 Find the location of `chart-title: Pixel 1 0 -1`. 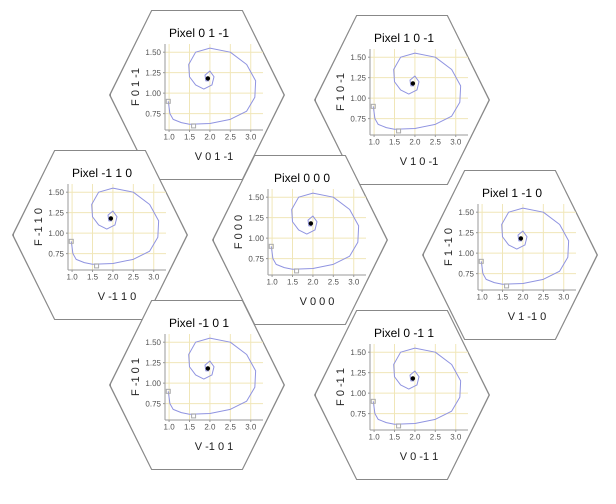

chart-title: Pixel 1 0 -1 is located at coordinates (404, 38).